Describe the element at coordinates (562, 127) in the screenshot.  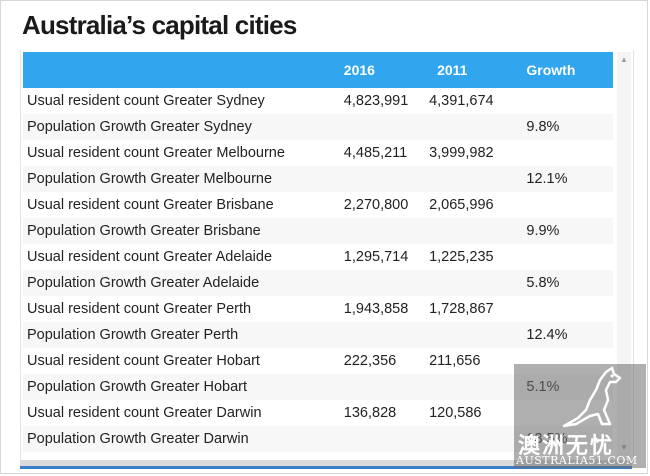
I see `cell-growth: 9.8%` at that location.